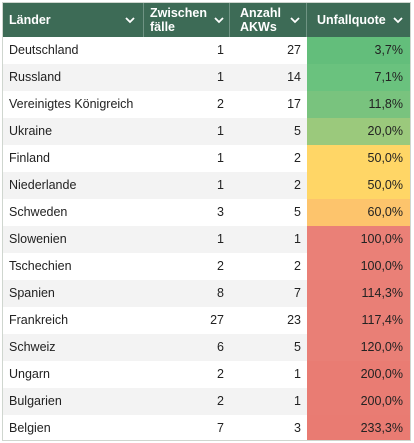 The width and height of the screenshot is (414, 443). I want to click on cell-land: Finland, so click(29, 158).